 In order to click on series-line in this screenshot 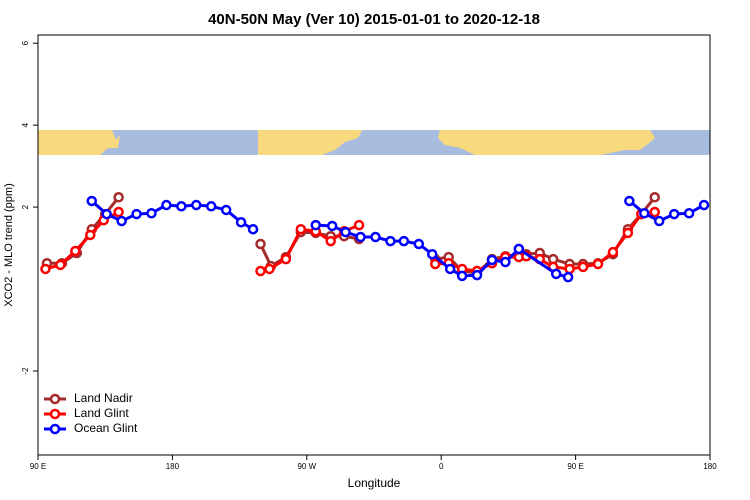, I will do `click(397, 239)`.